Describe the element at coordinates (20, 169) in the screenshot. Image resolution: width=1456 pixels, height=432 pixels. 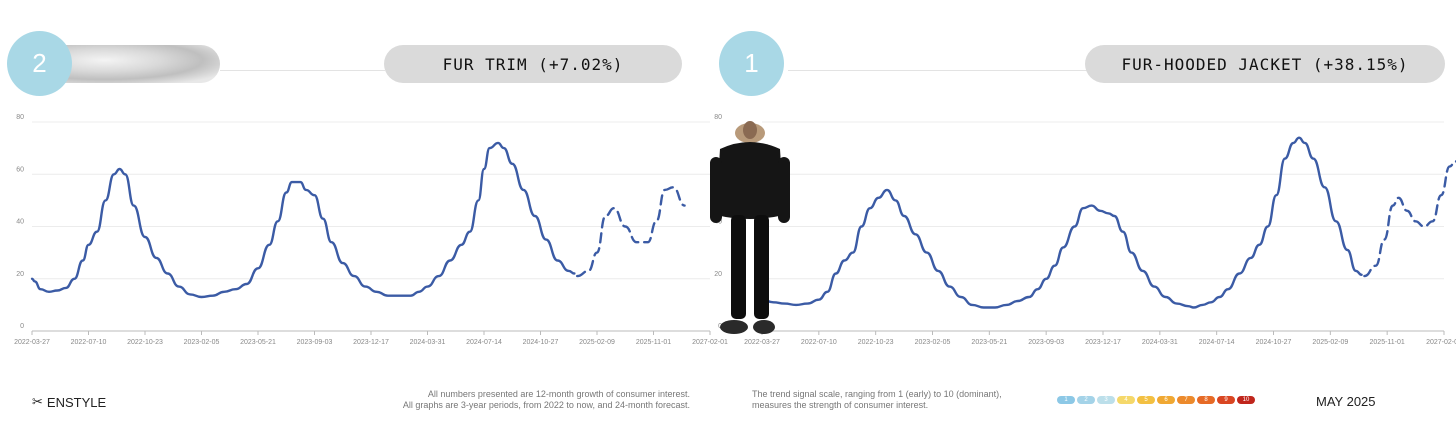
I see `y-tick-label: 60` at that location.